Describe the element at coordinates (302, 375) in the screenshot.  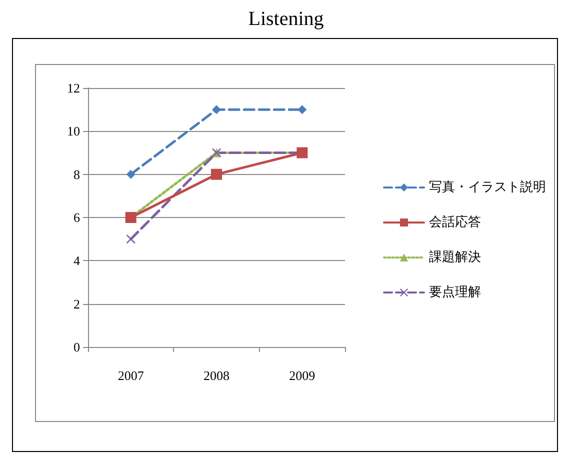
I see `x-tick-label: 2009` at that location.